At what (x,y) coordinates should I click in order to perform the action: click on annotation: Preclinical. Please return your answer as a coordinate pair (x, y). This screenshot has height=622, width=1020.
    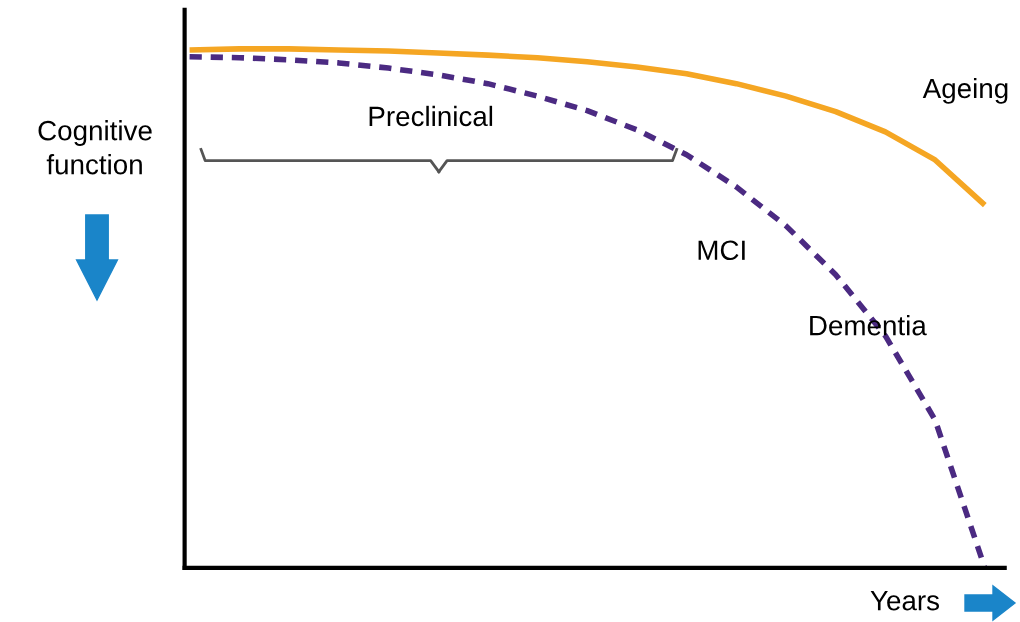
    Looking at the image, I should click on (431, 116).